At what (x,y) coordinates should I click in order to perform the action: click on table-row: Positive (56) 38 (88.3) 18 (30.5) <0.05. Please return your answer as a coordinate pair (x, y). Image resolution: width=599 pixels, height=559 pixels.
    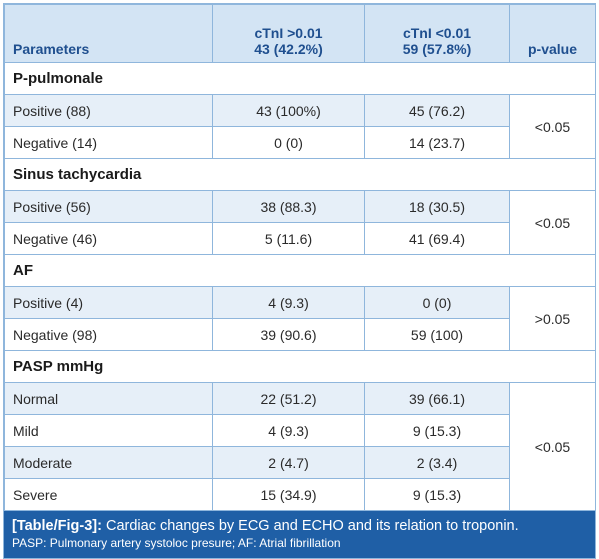
    Looking at the image, I should click on (300, 222).